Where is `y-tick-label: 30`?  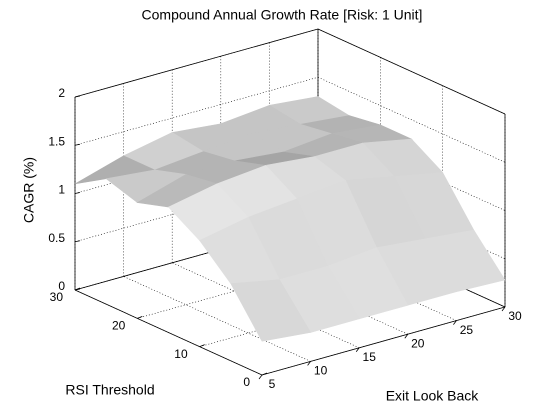
y-tick-label: 30 is located at coordinates (57, 297).